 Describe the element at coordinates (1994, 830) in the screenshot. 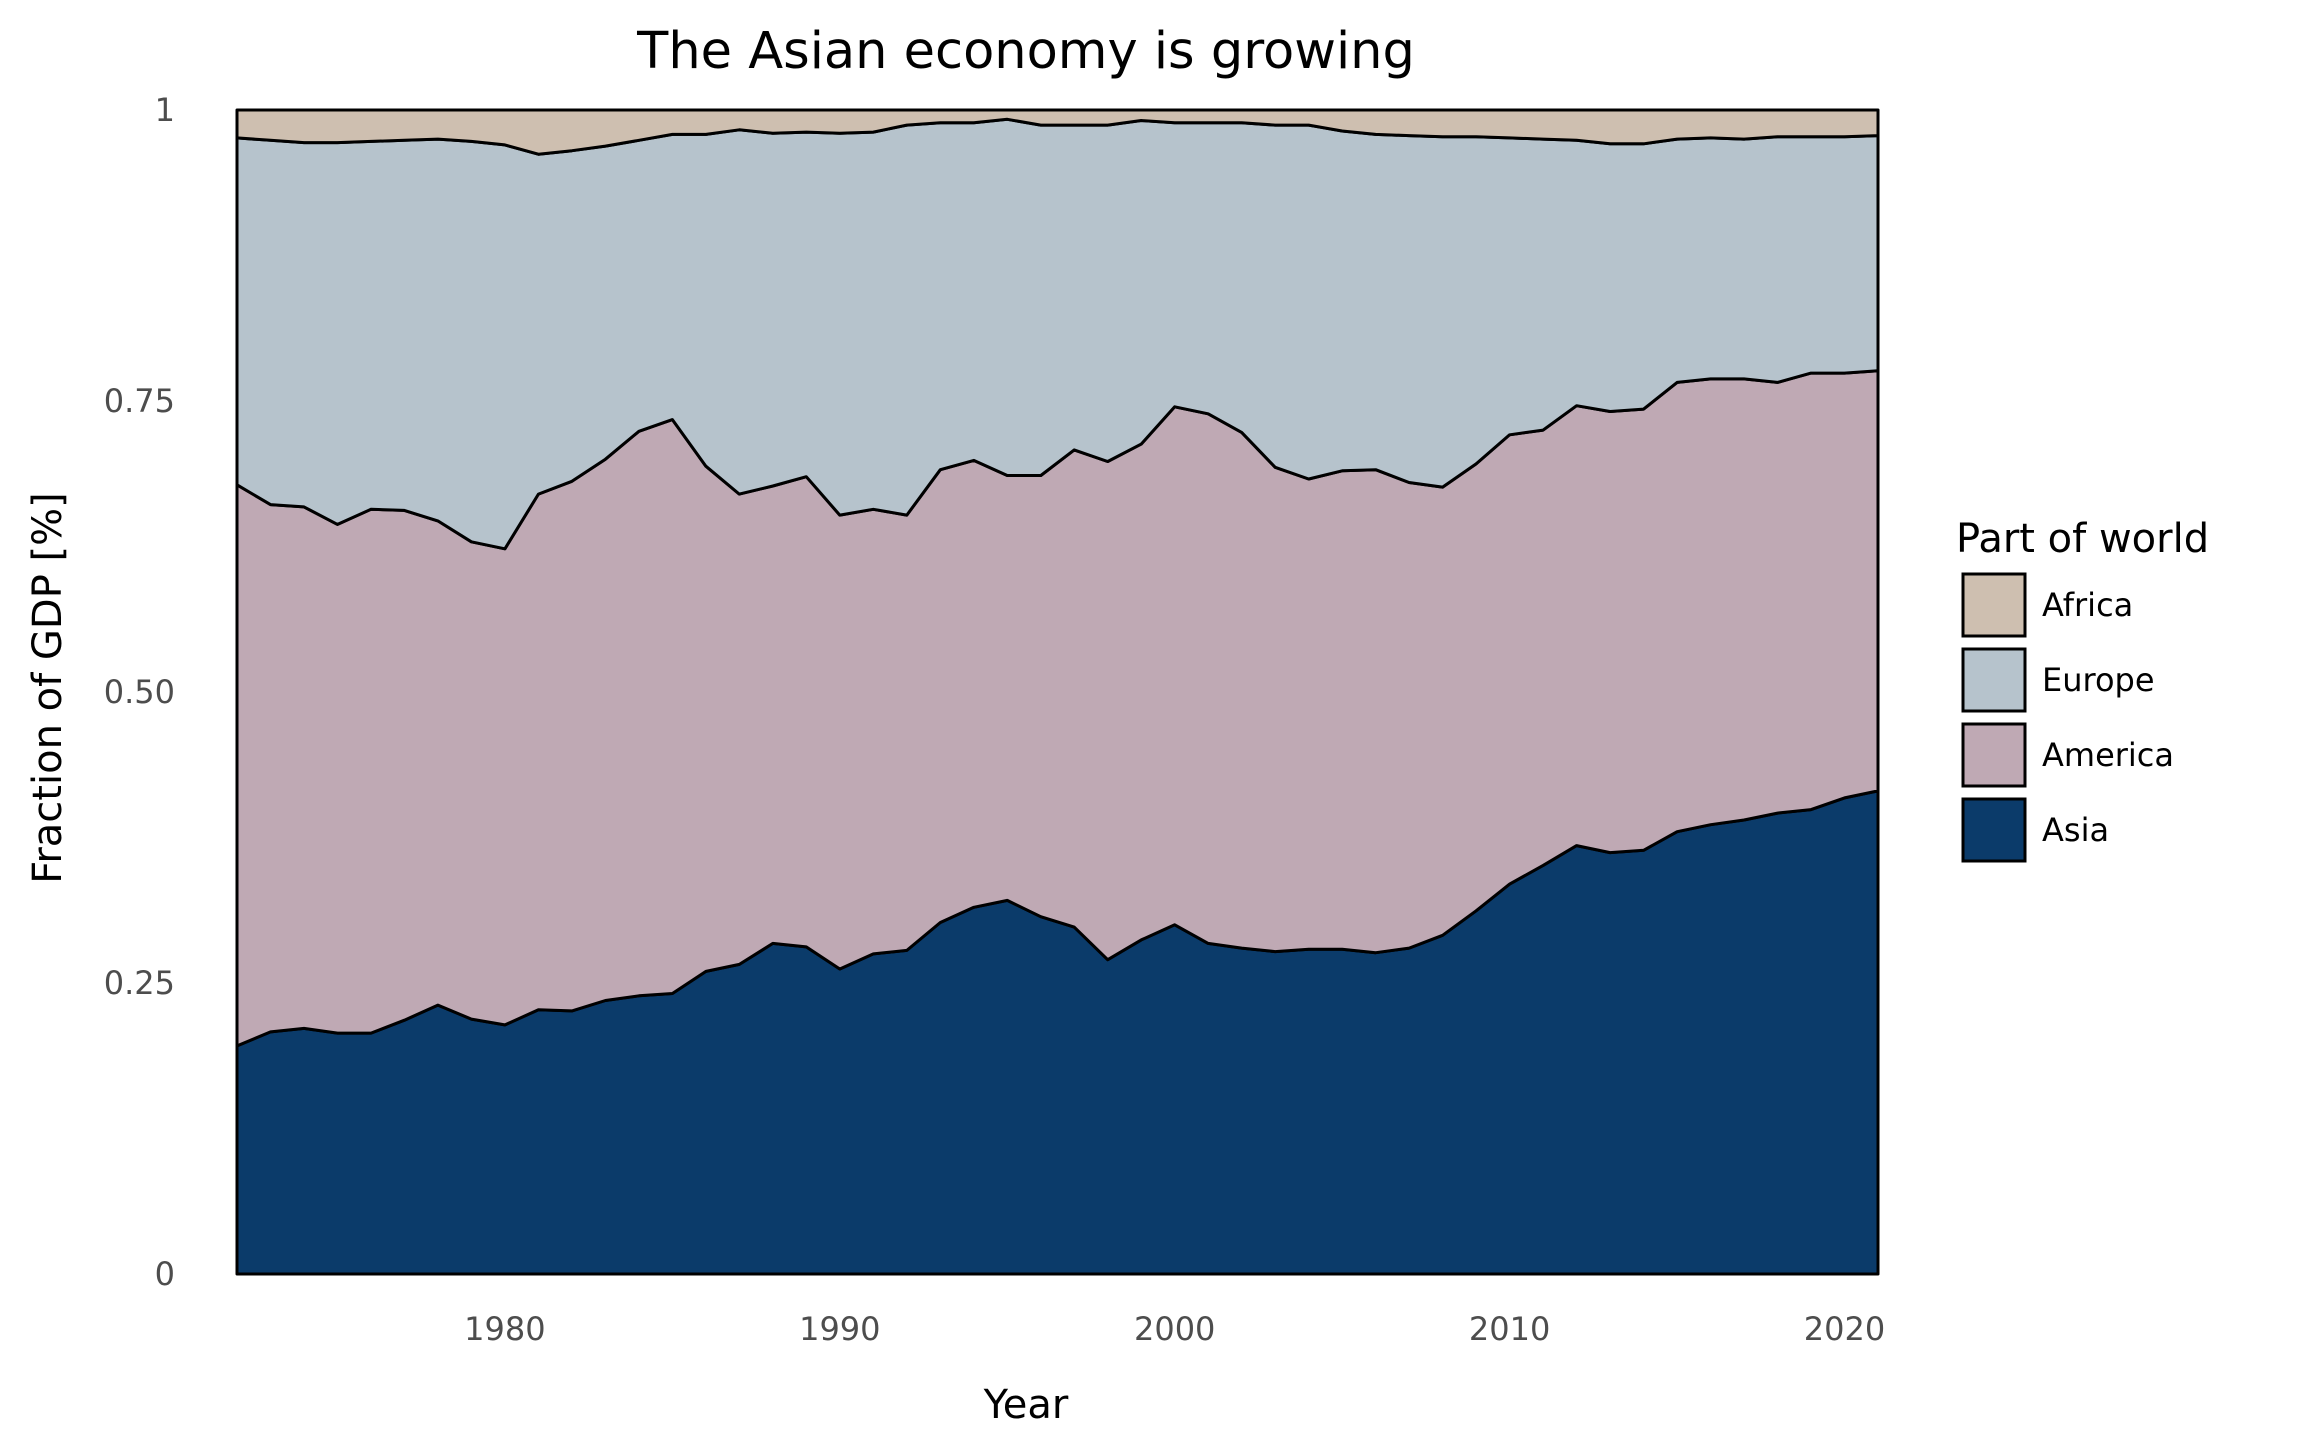

I see `legend-swatch-asia` at that location.